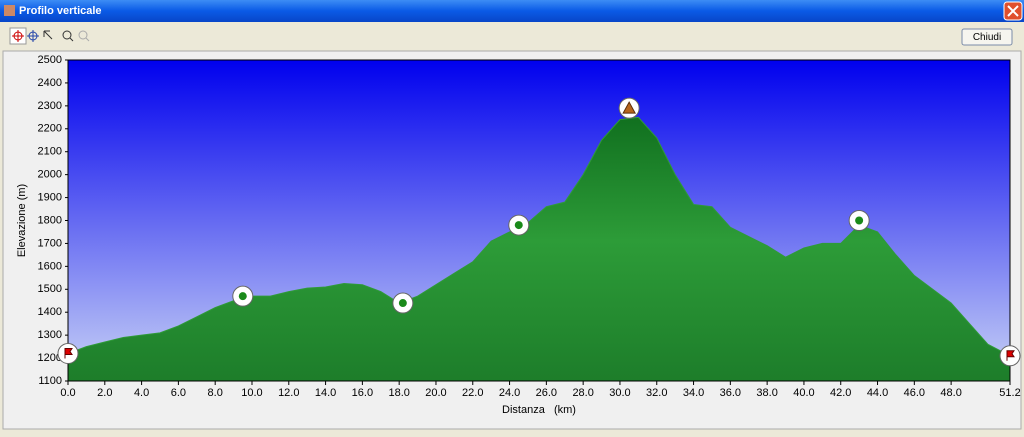 The height and width of the screenshot is (437, 1024). Describe the element at coordinates (50, 60) in the screenshot. I see `y-tick-label: 2500` at that location.